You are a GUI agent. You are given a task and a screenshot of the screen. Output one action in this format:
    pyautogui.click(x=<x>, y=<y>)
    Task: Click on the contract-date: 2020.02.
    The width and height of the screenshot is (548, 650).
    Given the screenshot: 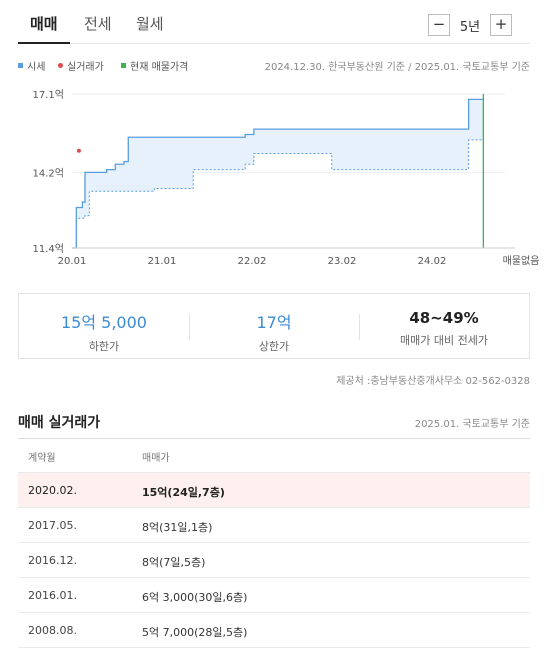 What is the action you would take?
    pyautogui.click(x=52, y=490)
    